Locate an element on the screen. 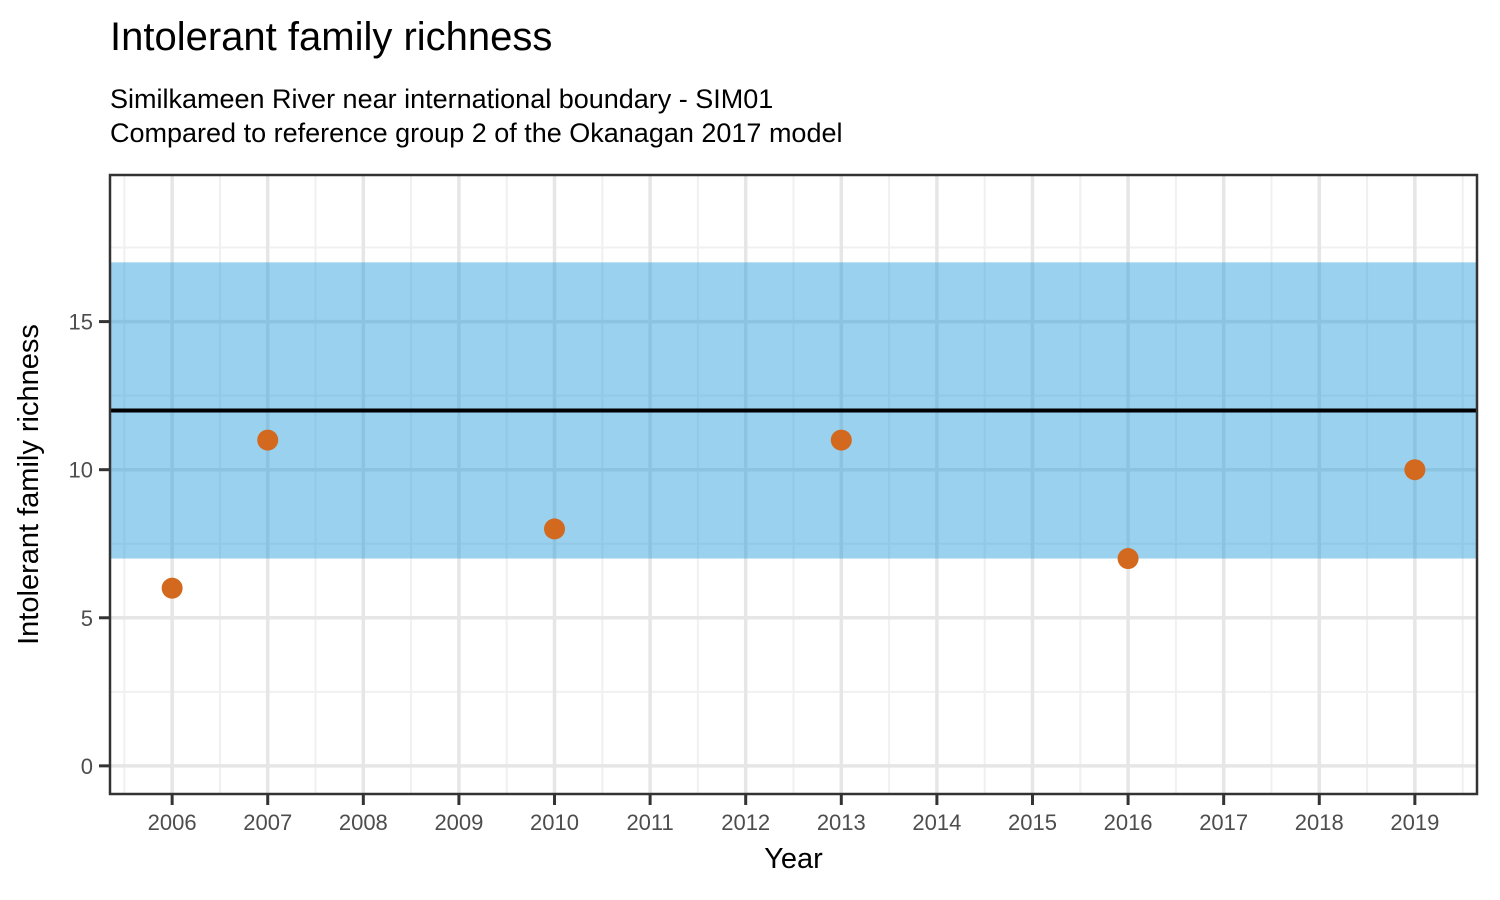 The width and height of the screenshot is (1500, 900). x-tick-label: 2019 is located at coordinates (1414, 822).